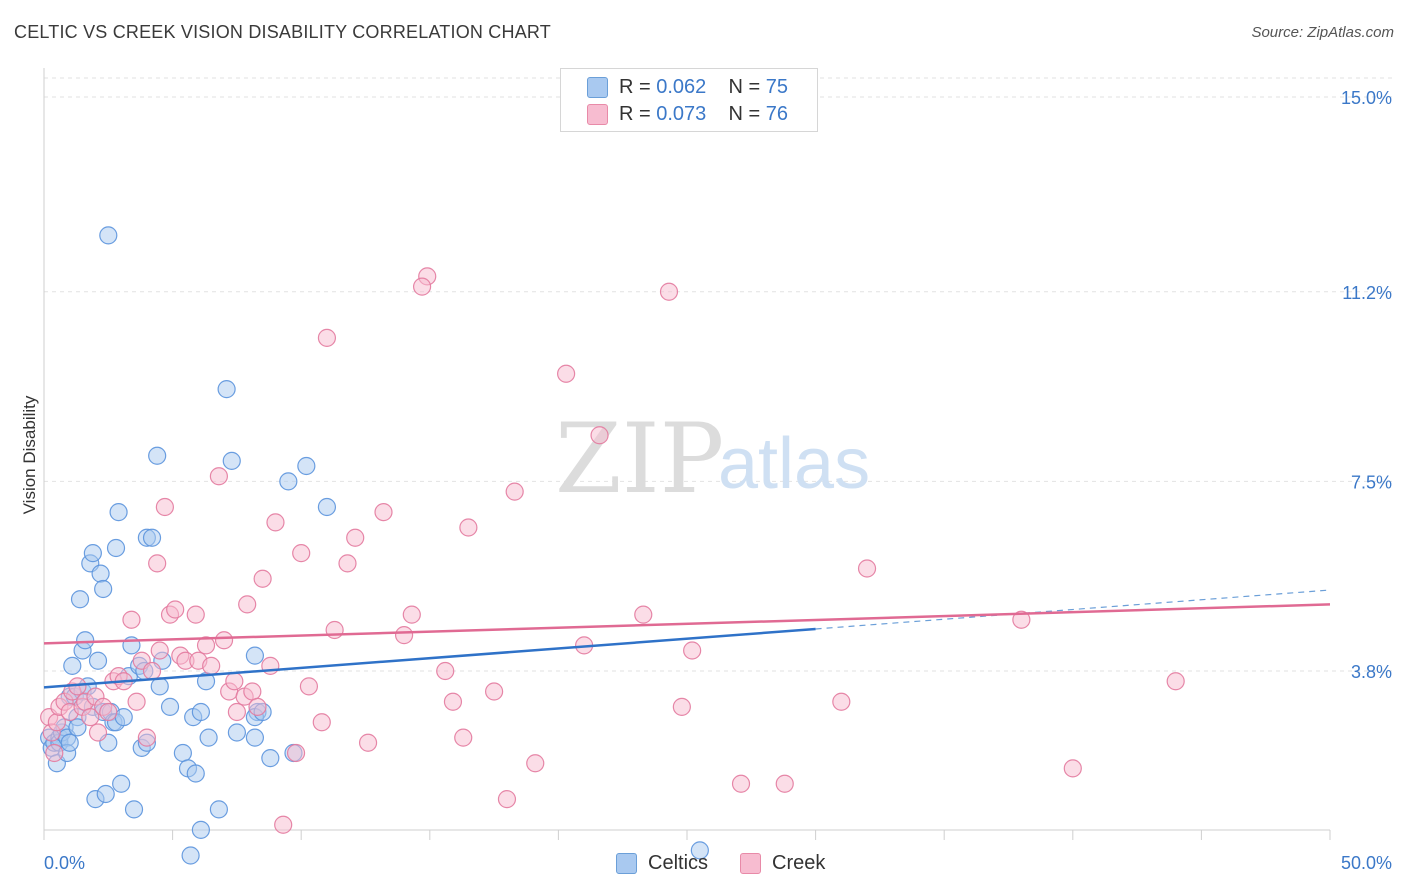  I want to click on y-tick-label: 11.2%, so click(1367, 293).